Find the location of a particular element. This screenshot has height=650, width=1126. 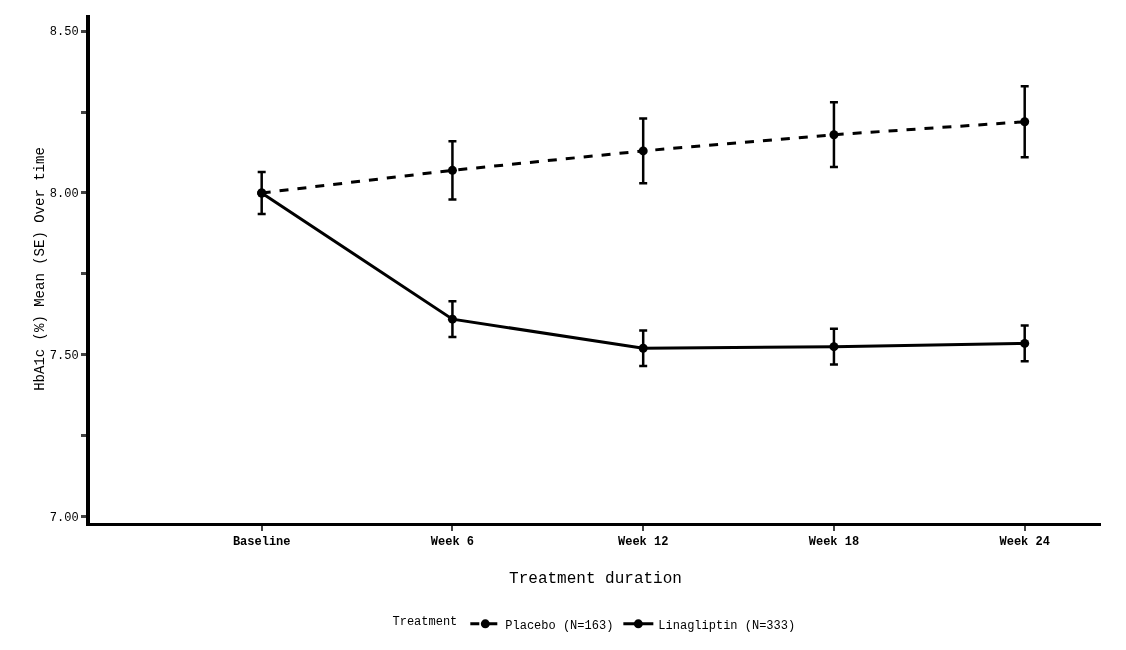

legend-label: Linagliptin (N=333) is located at coordinates (727, 625).